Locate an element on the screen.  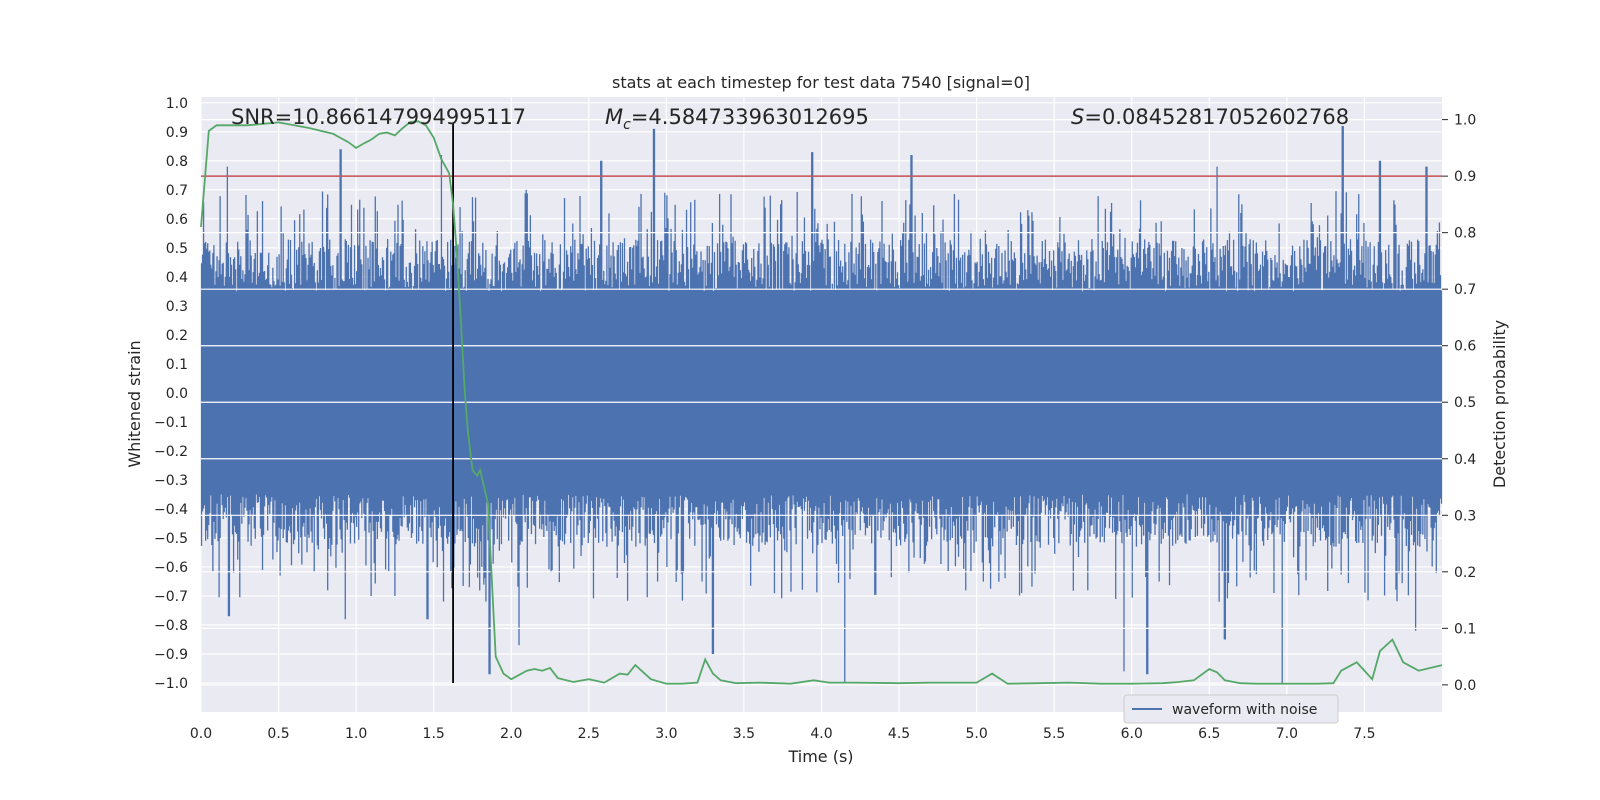
legend: waveform with noise is located at coordinates (1231, 709).